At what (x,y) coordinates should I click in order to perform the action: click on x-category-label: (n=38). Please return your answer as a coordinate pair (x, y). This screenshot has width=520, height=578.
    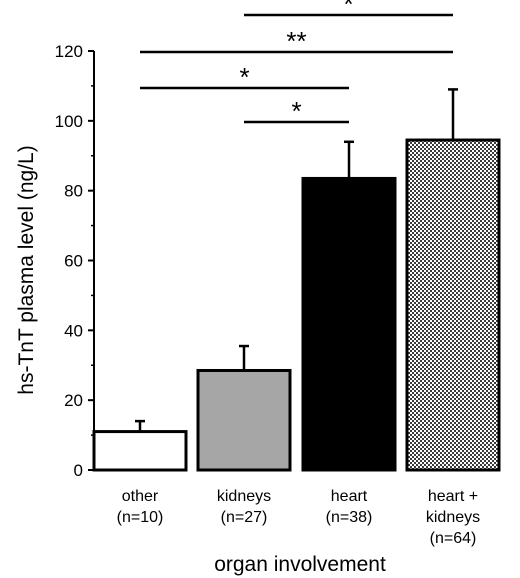
    Looking at the image, I should click on (349, 517).